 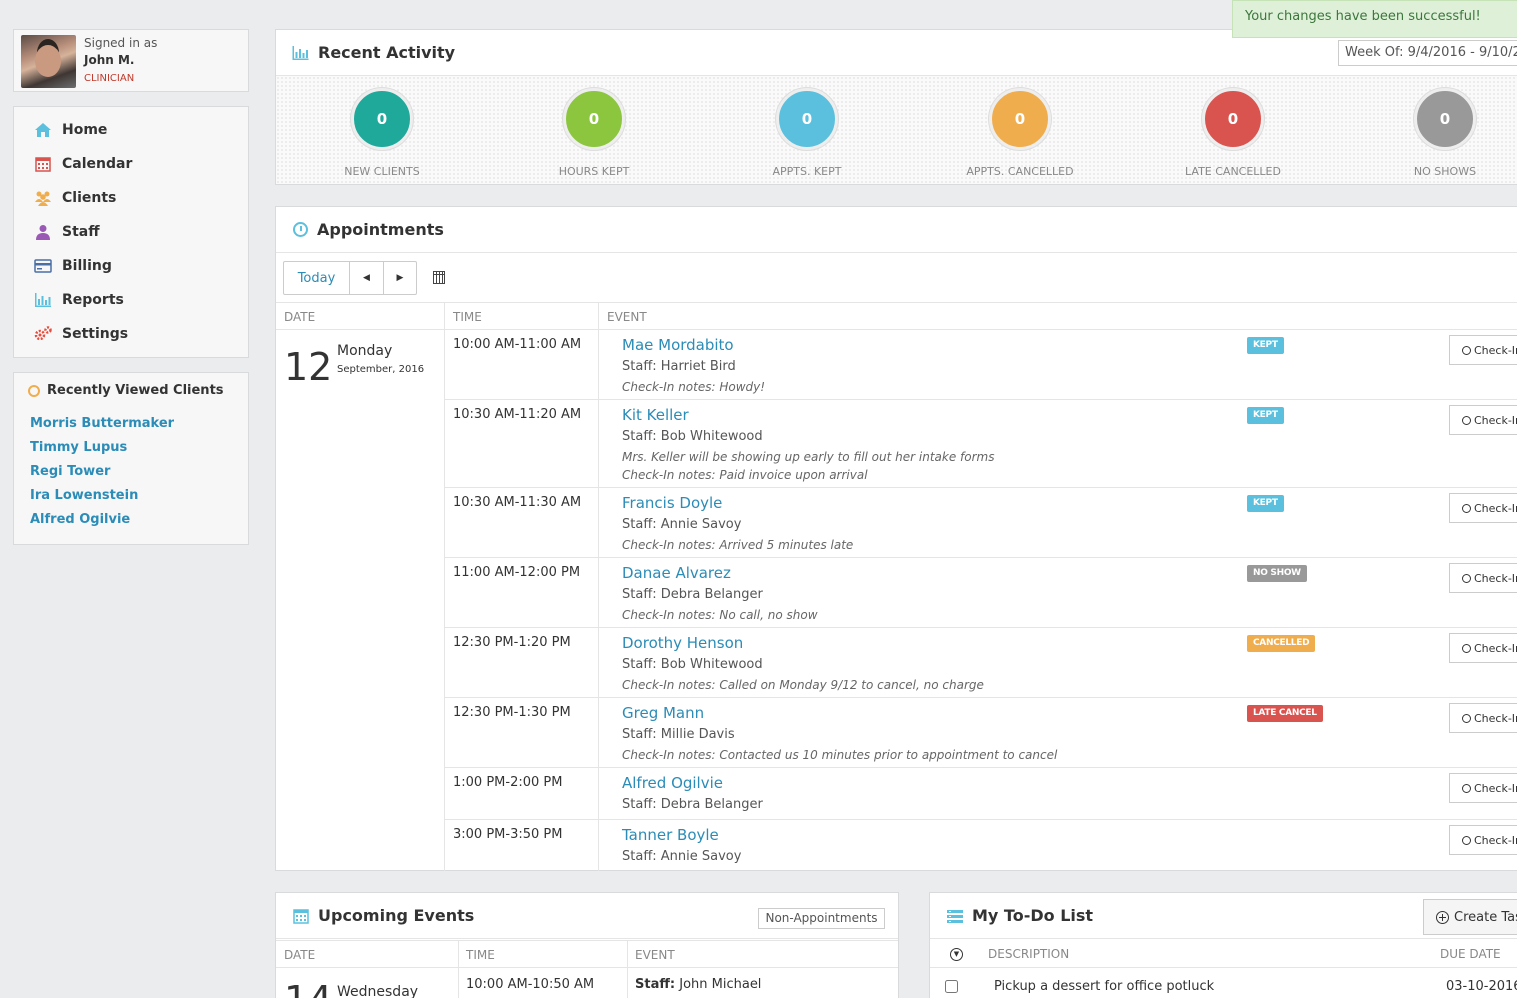 What do you see at coordinates (896, 53) in the screenshot?
I see `recent-activity-header: Recent Activity` at bounding box center [896, 53].